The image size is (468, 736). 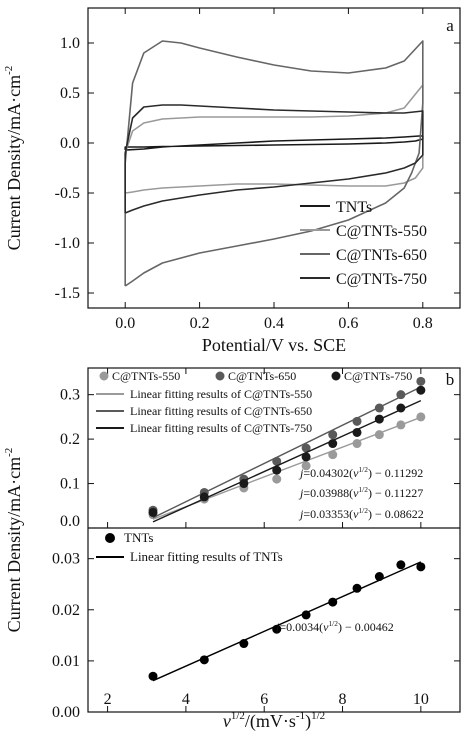 I want to click on panel-b-y-axis-label-main: Current Density/mA·cm, so click(x=14, y=544).